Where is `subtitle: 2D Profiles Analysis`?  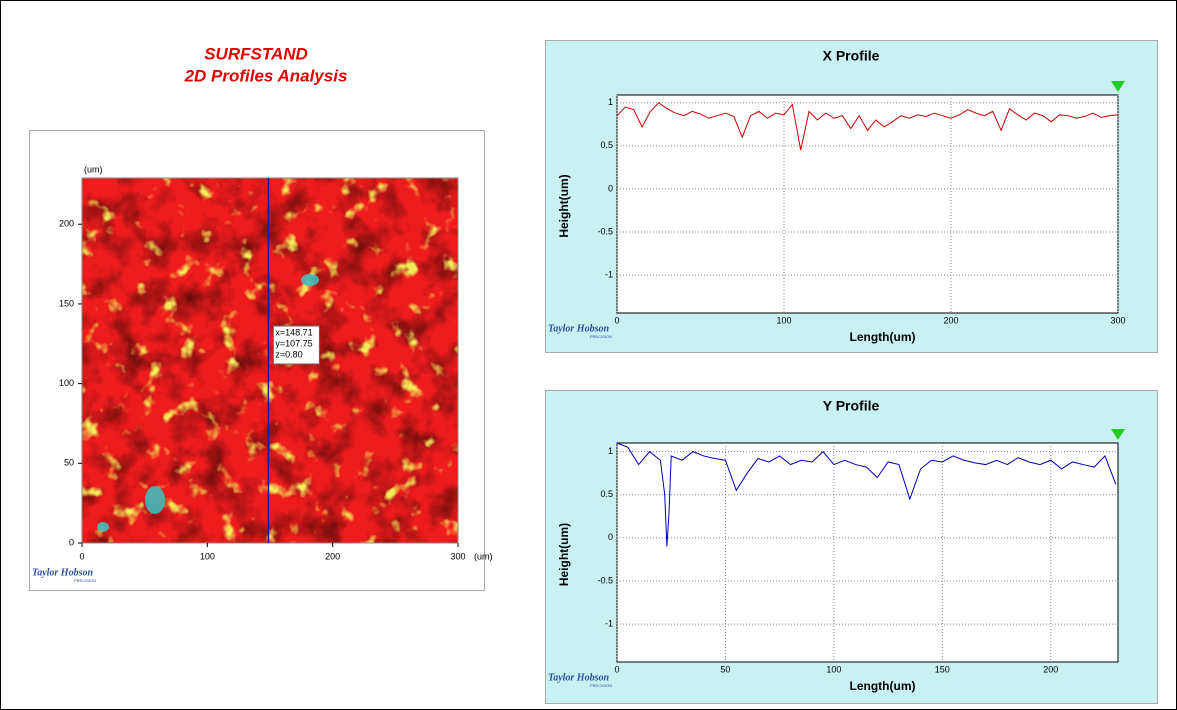
subtitle: 2D Profiles Analysis is located at coordinates (266, 75).